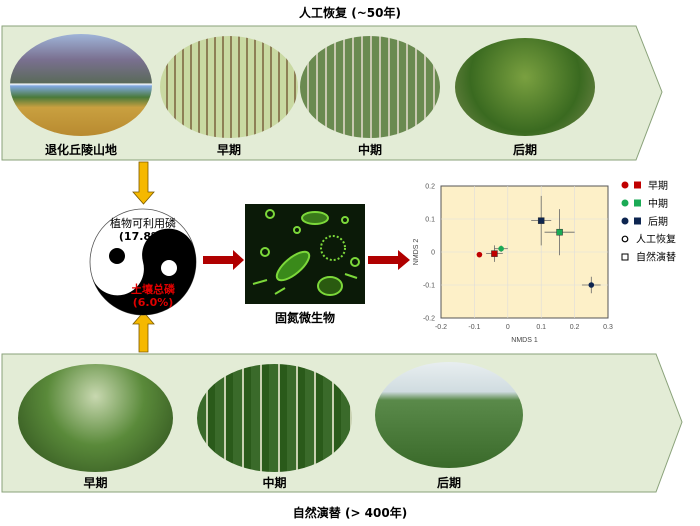 This screenshot has width=700, height=526. What do you see at coordinates (656, 257) in the screenshot?
I see `legend-shape-label: 自然演替` at bounding box center [656, 257].